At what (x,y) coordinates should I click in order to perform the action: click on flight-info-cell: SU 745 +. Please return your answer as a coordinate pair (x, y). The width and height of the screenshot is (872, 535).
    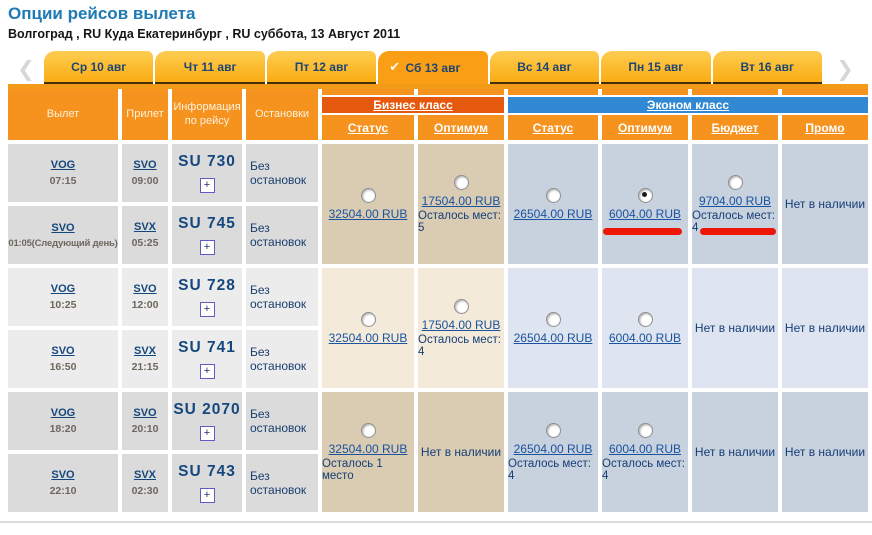
    Looking at the image, I should click on (207, 235).